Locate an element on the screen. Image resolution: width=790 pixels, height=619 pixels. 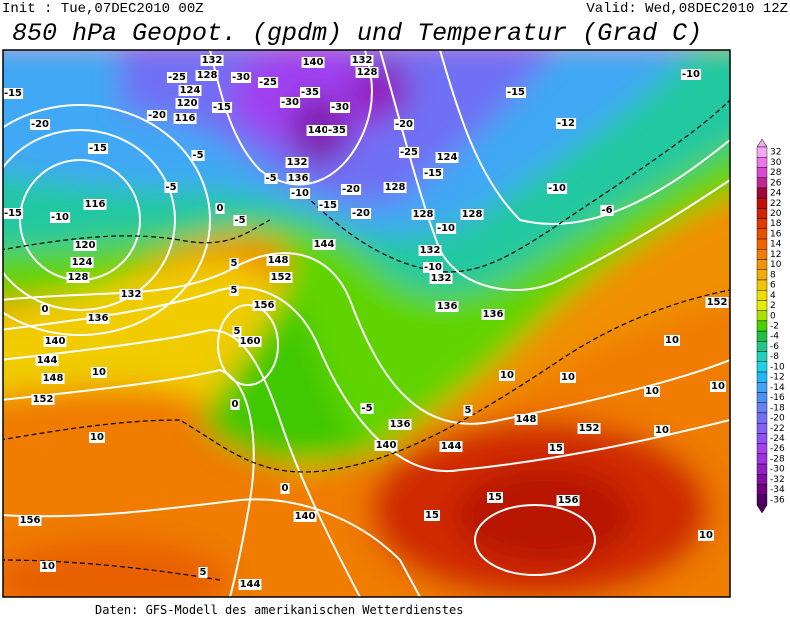
geopotential-label: 116 is located at coordinates (95, 204).